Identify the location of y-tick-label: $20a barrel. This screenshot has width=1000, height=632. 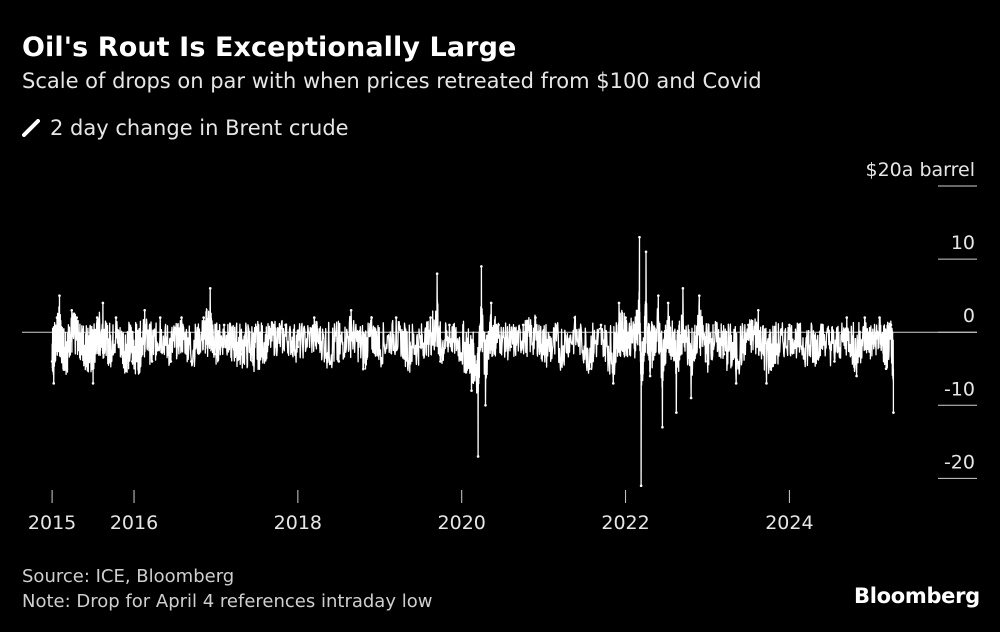
(921, 170).